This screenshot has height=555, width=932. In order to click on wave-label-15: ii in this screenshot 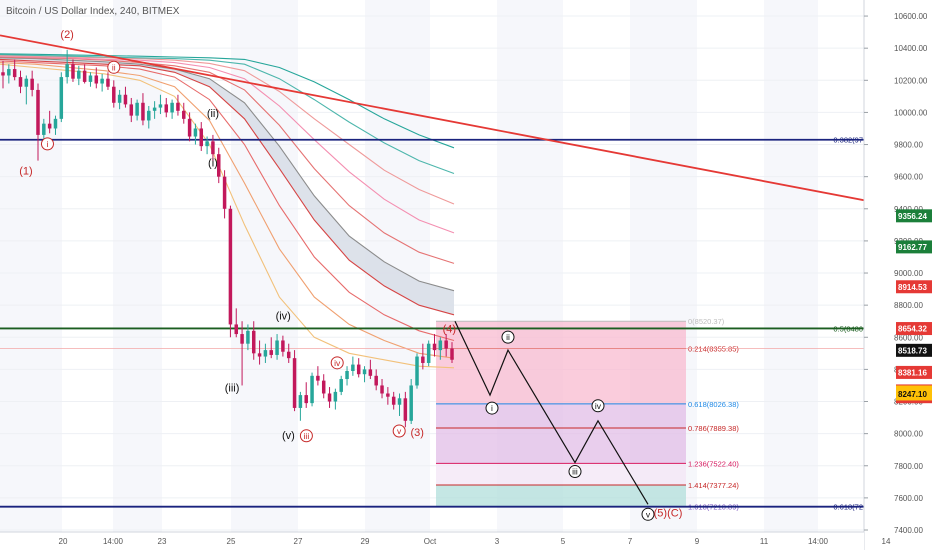, I will do `click(508, 337)`.